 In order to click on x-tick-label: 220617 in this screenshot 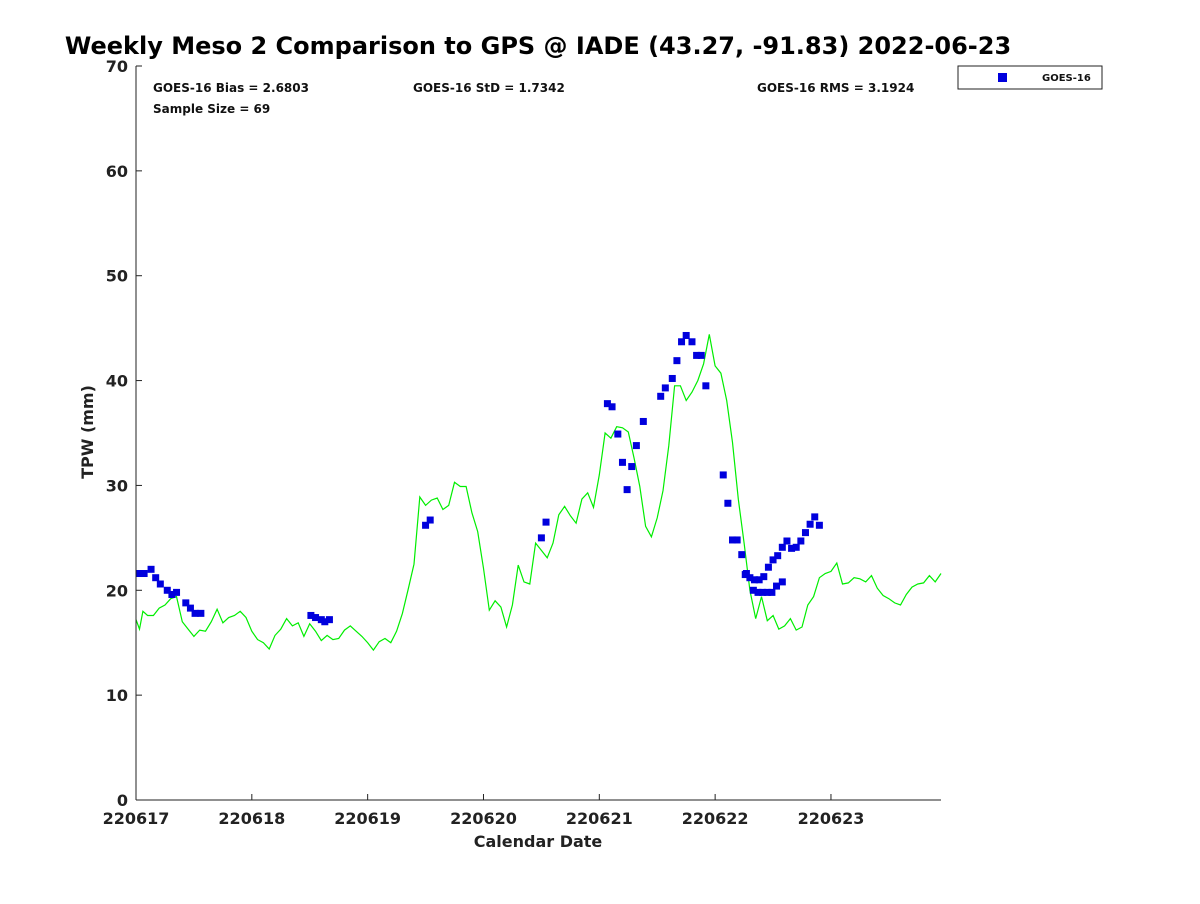, I will do `click(136, 818)`.